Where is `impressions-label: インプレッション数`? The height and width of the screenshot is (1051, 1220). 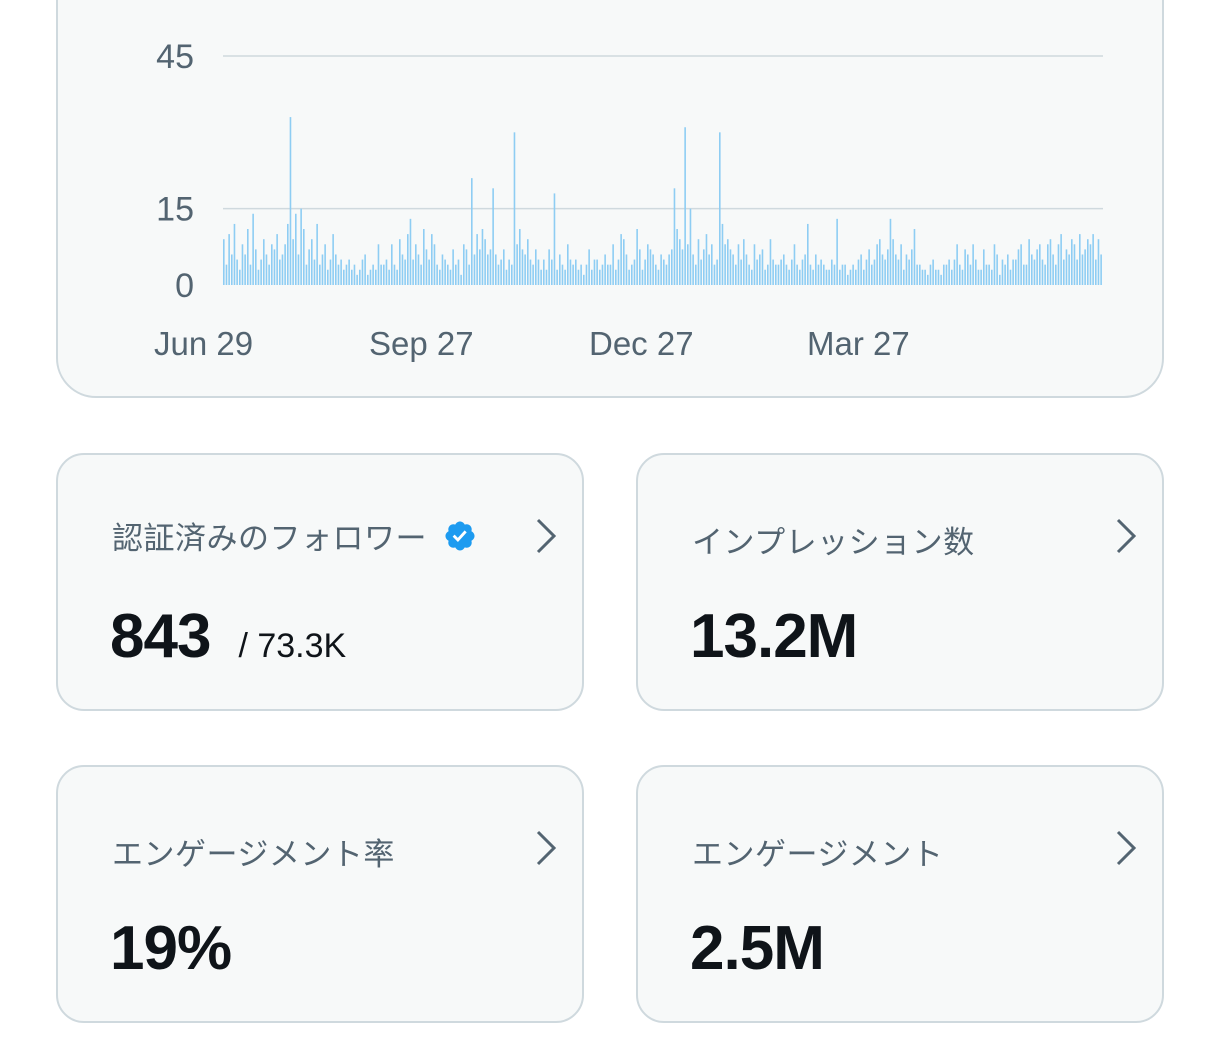 impressions-label: インプレッション数 is located at coordinates (833, 543).